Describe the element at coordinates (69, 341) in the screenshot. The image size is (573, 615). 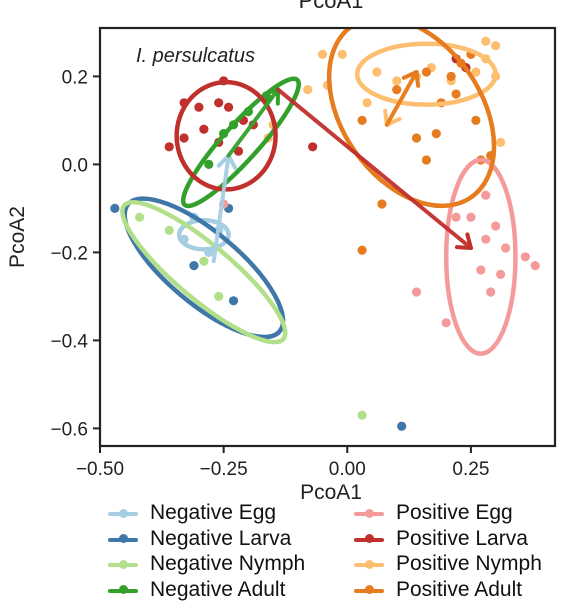
I see `y-tick-label: −0.4` at that location.